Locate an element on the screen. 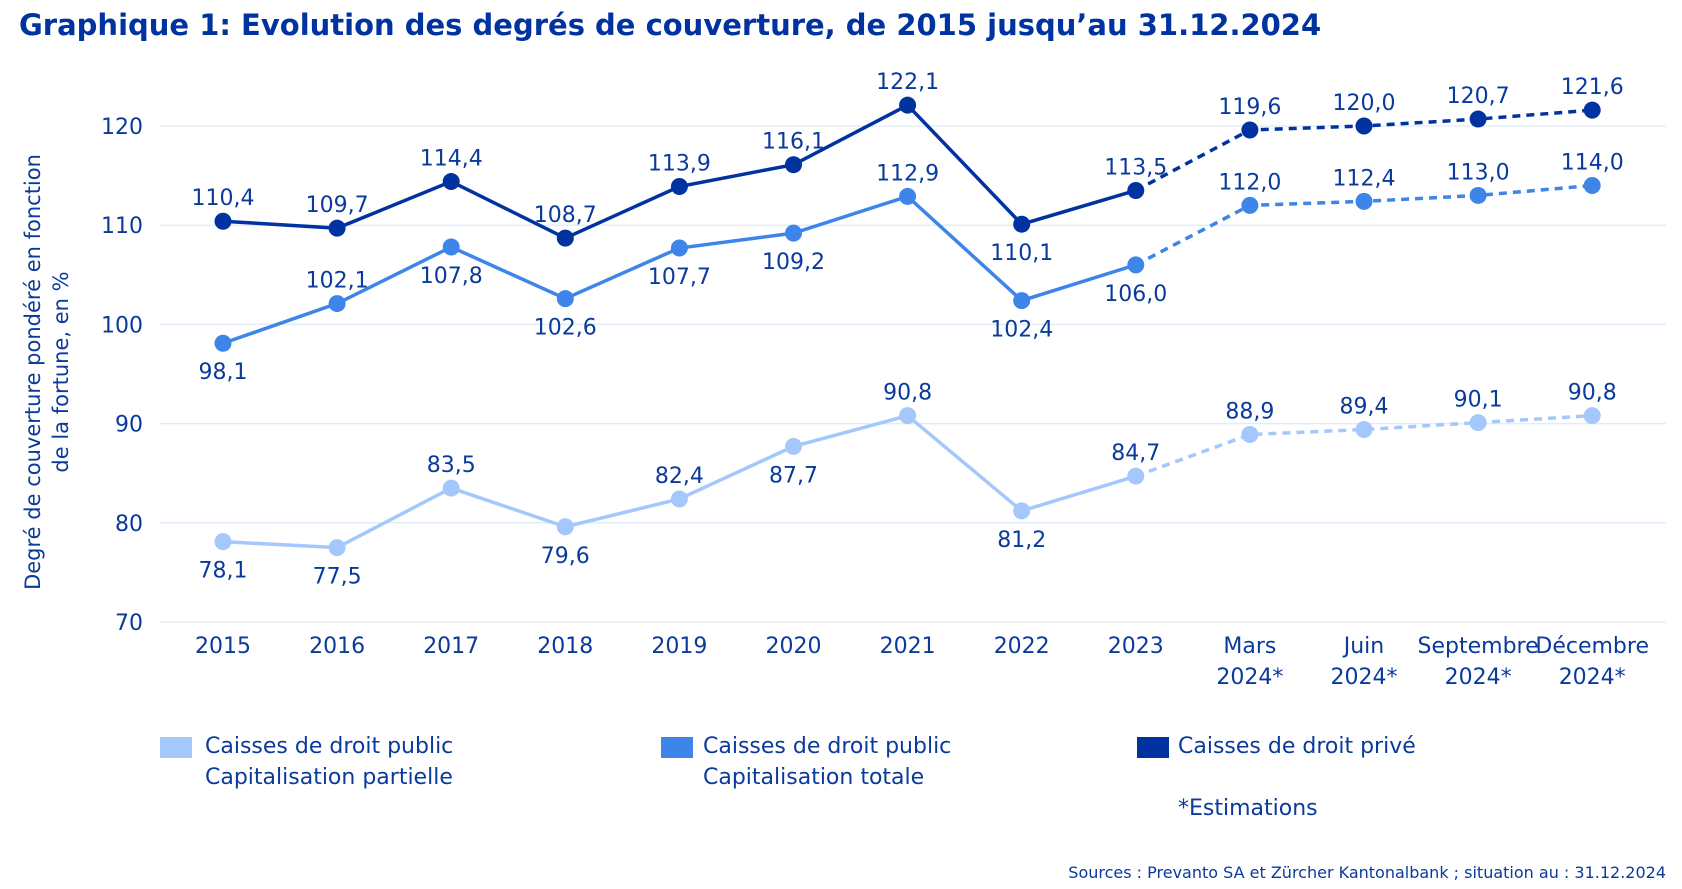 Image resolution: width=1682 pixels, height=889 pixels. y-axis-label-line: de la fortune, en % is located at coordinates (61, 371).